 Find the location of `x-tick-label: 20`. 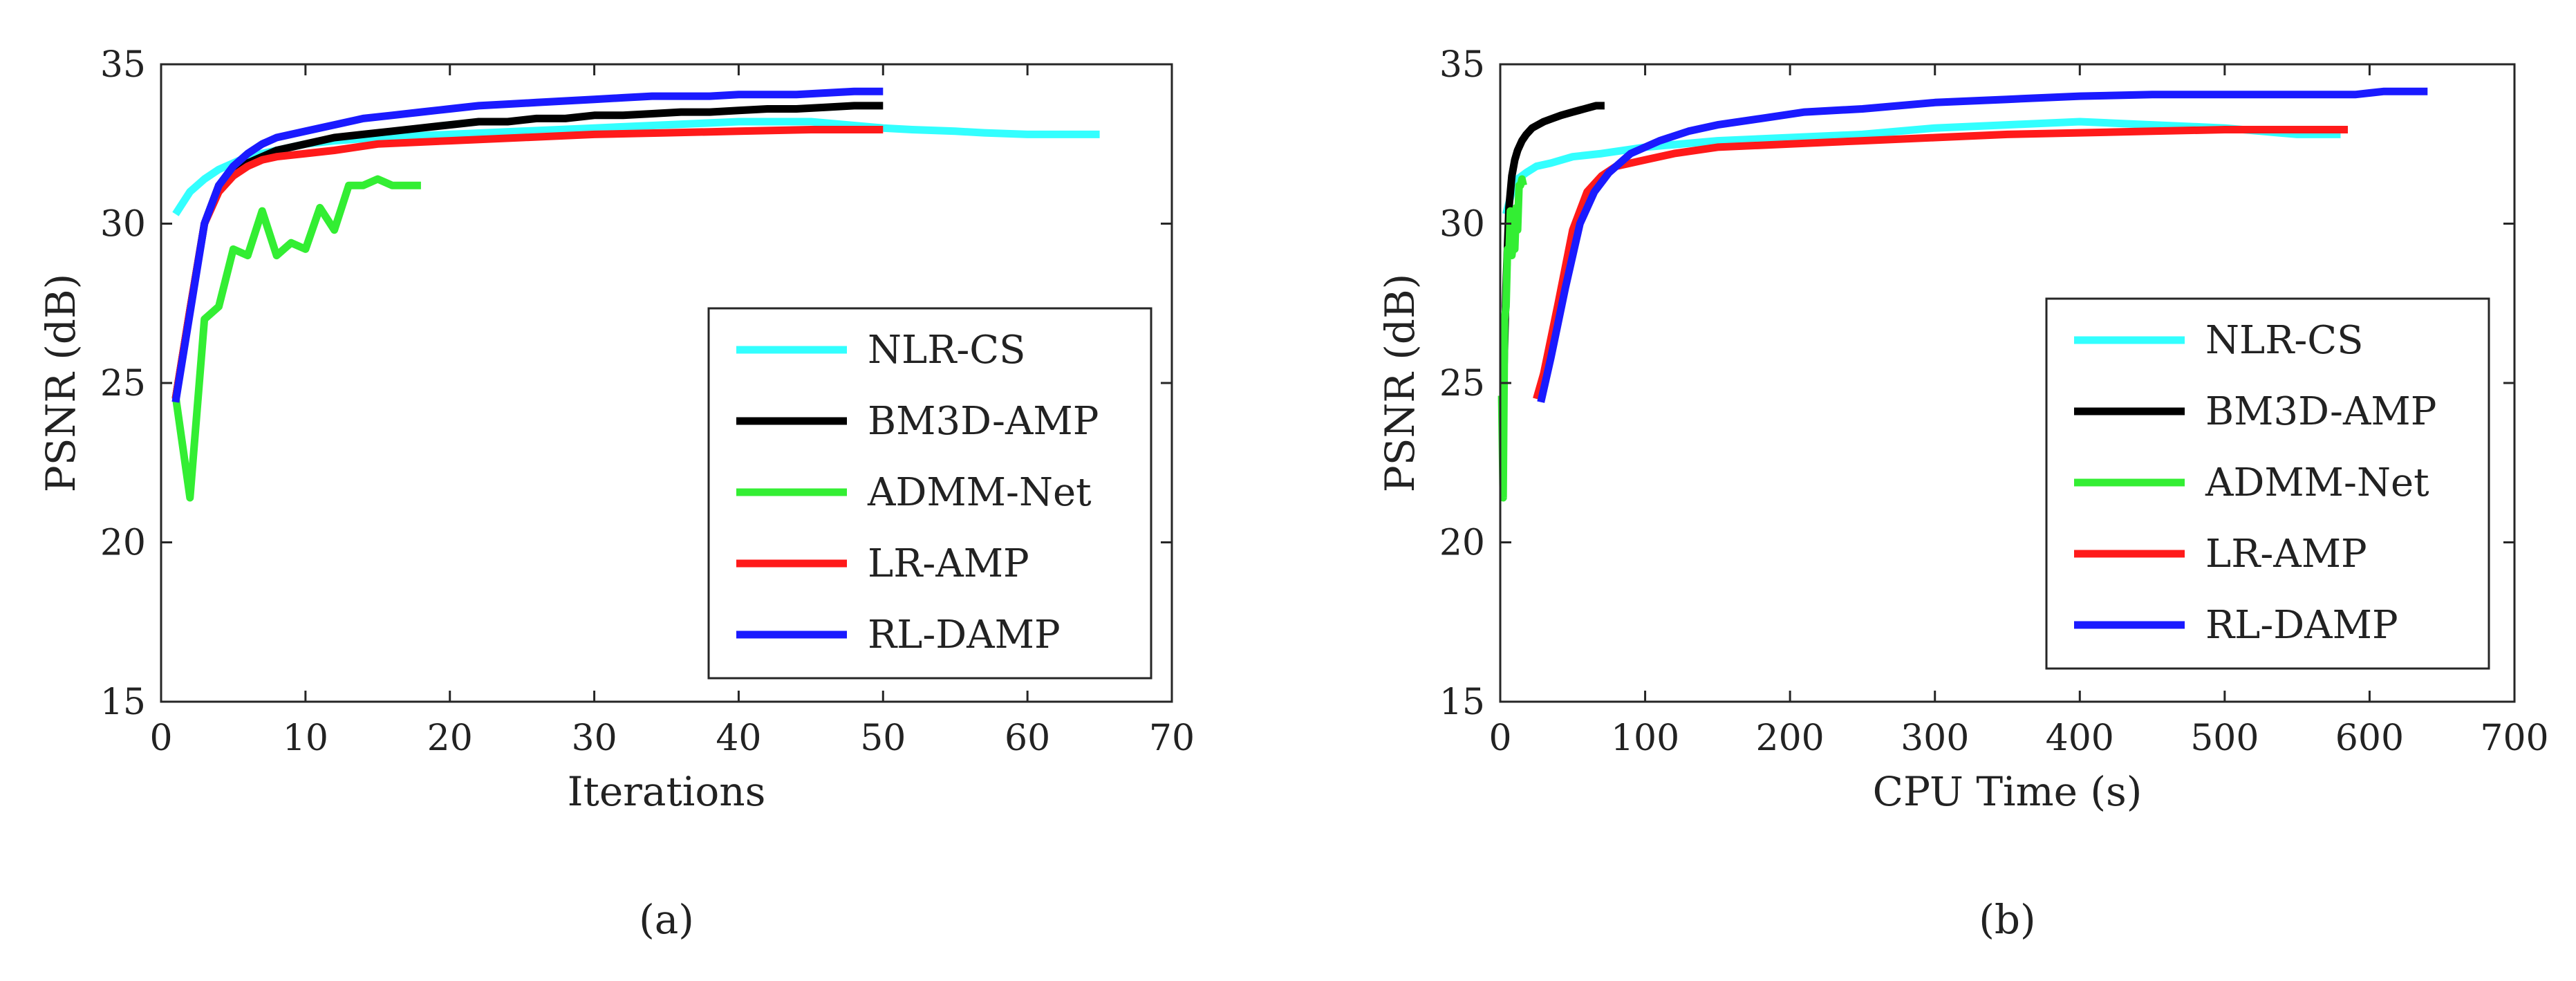

x-tick-label: 20 is located at coordinates (450, 738).